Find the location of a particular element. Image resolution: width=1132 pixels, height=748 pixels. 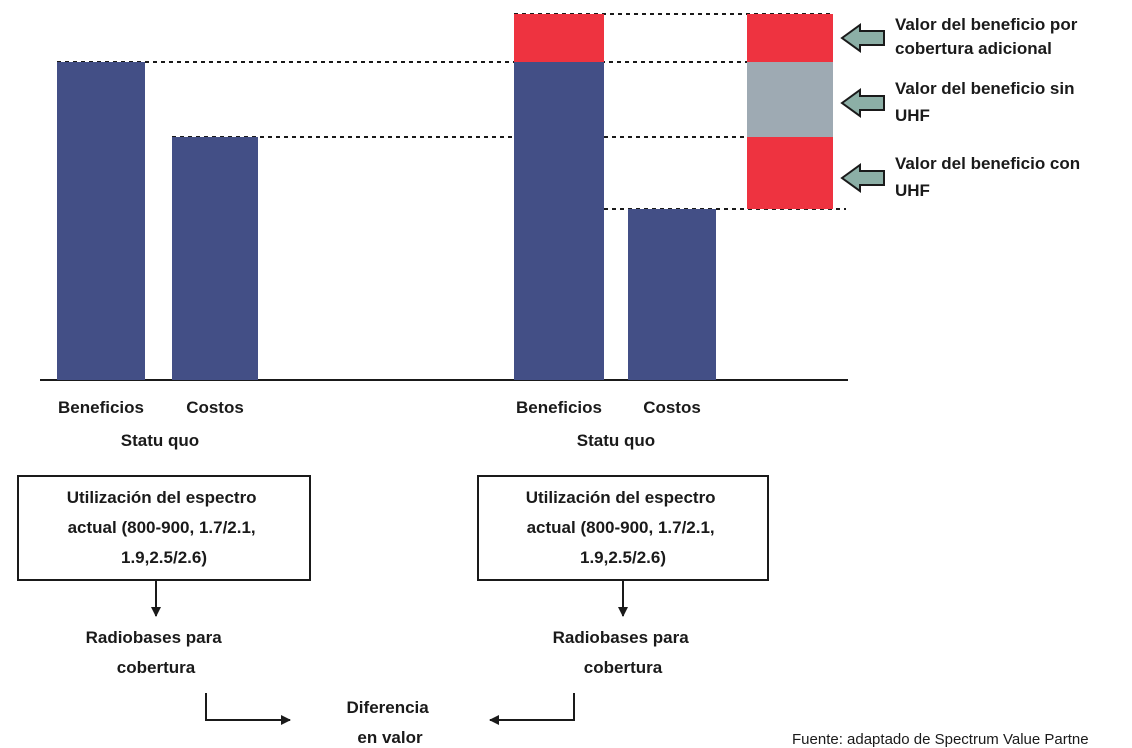

bar-value-without-uhf is located at coordinates (790, 99).